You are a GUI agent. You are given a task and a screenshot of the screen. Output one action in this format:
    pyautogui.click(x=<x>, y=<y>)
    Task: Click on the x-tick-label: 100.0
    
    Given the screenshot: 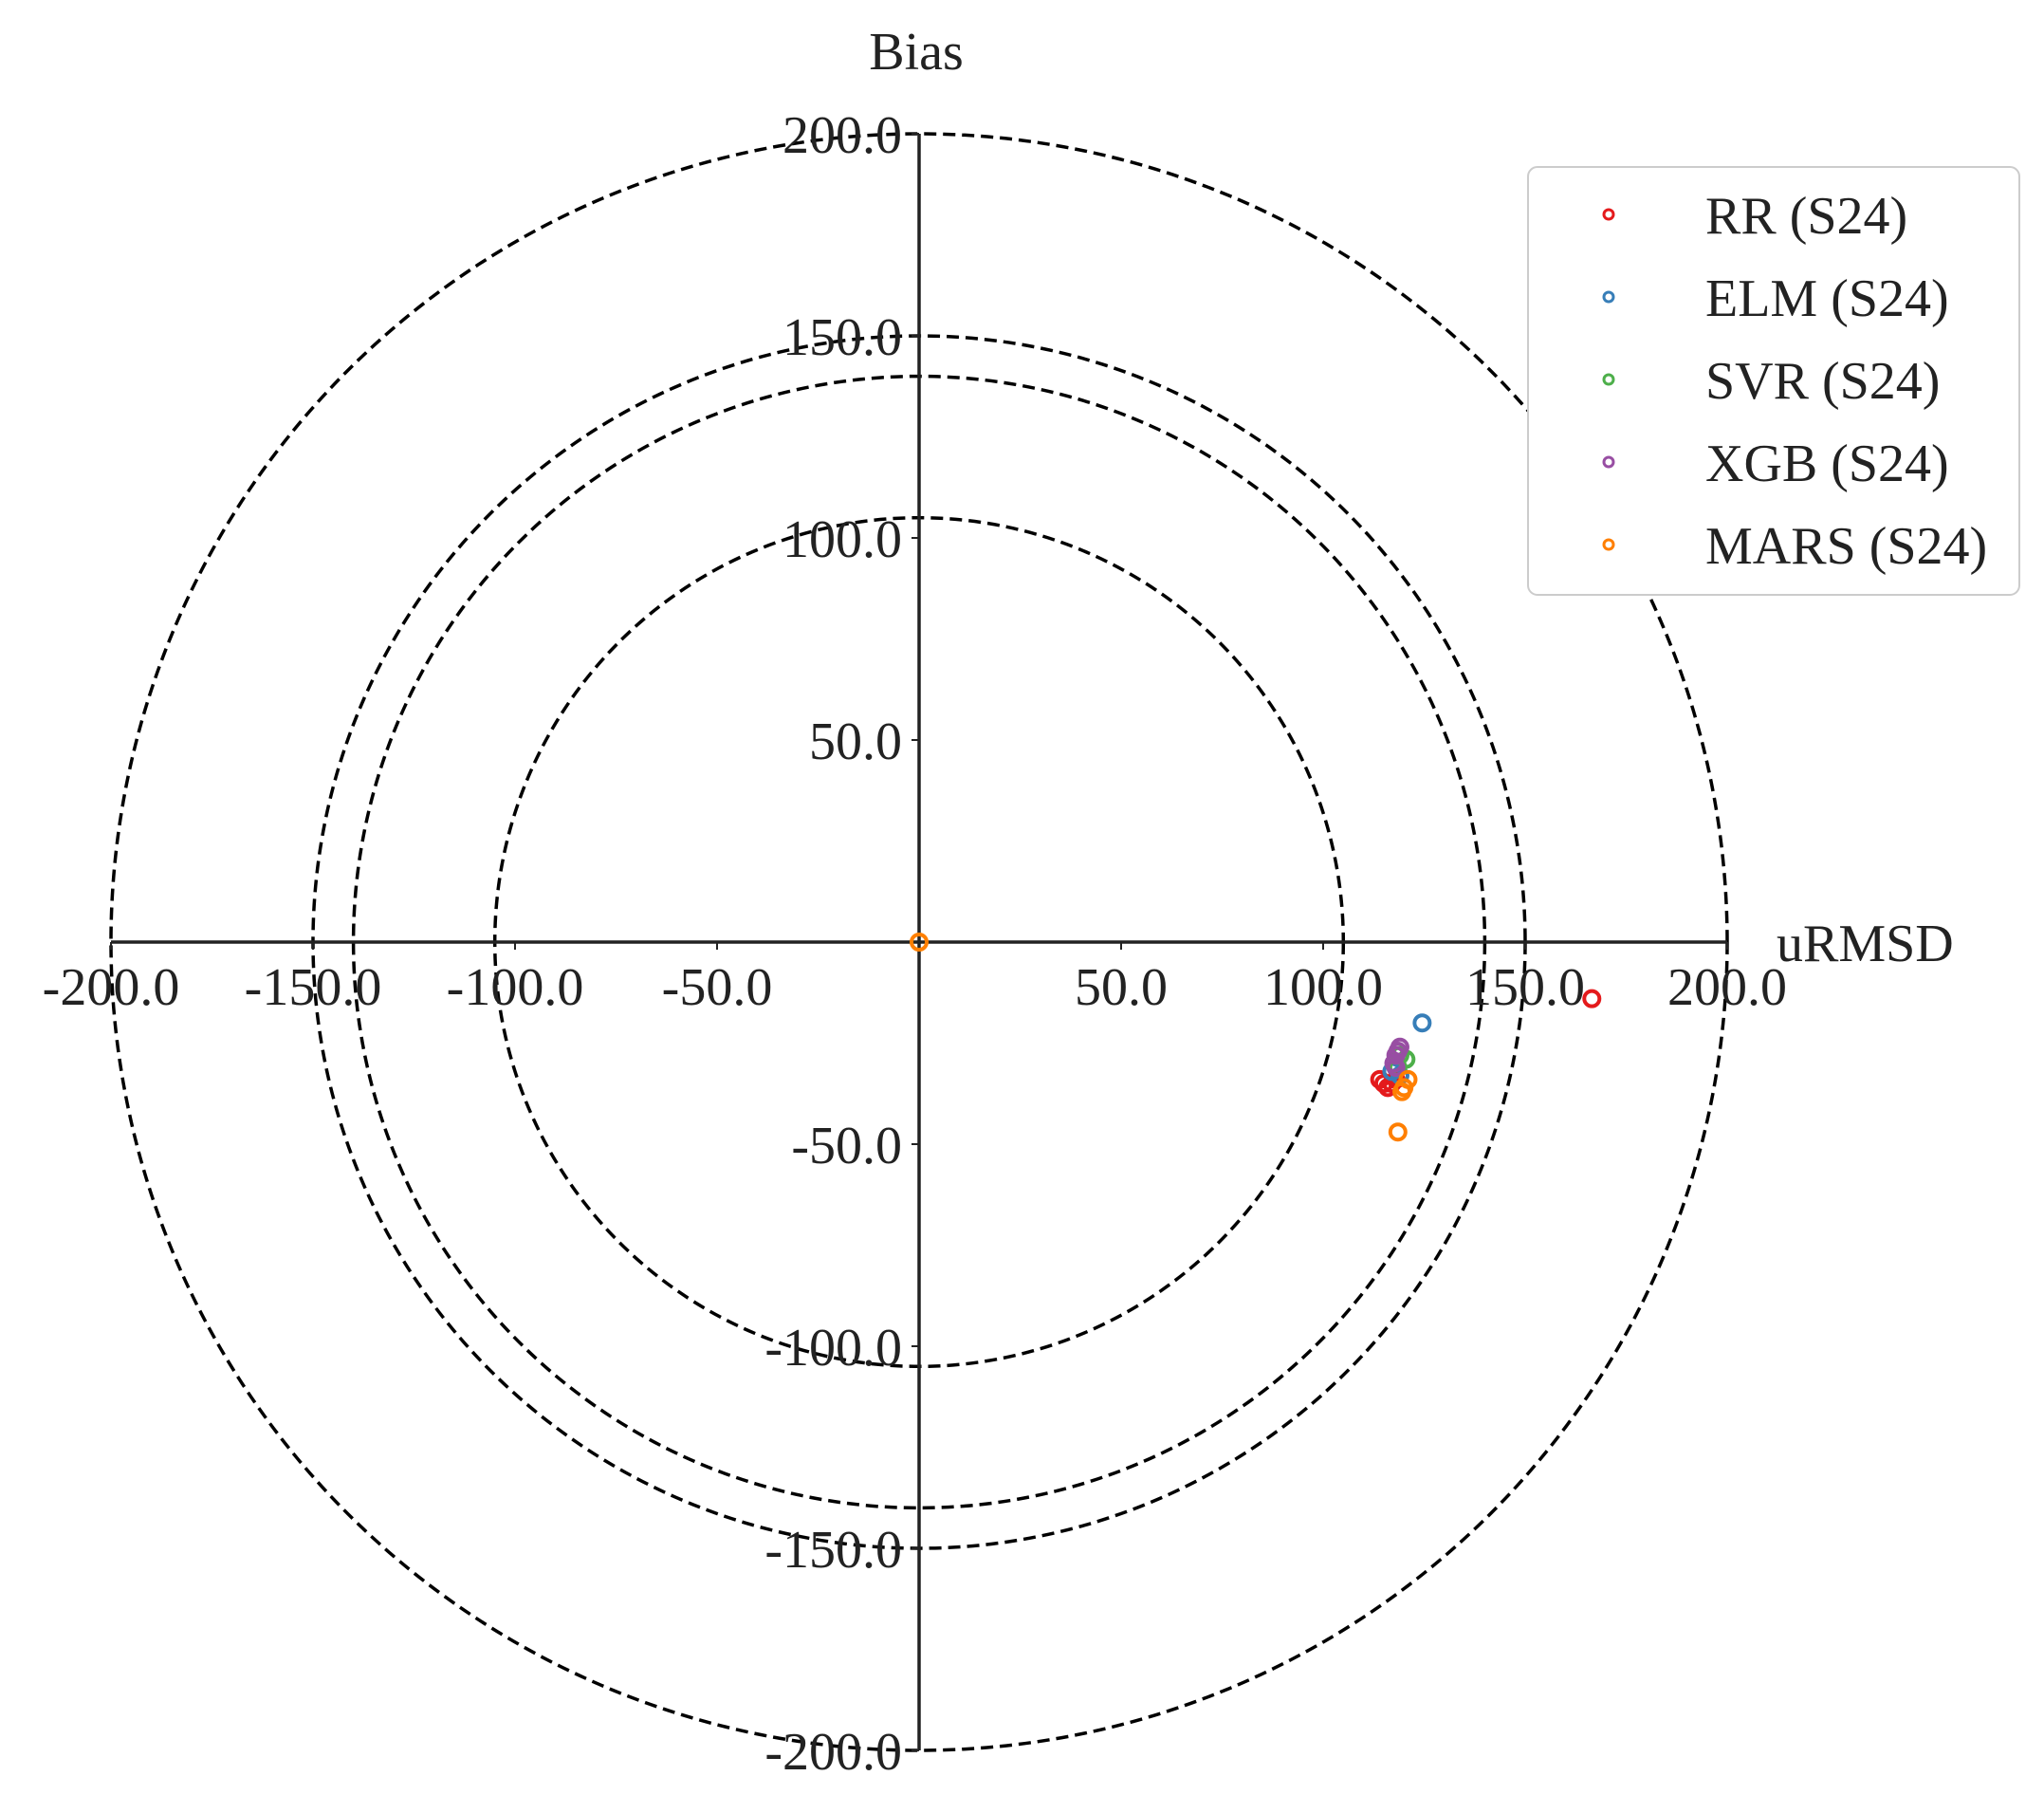 What is the action you would take?
    pyautogui.click(x=1323, y=987)
    